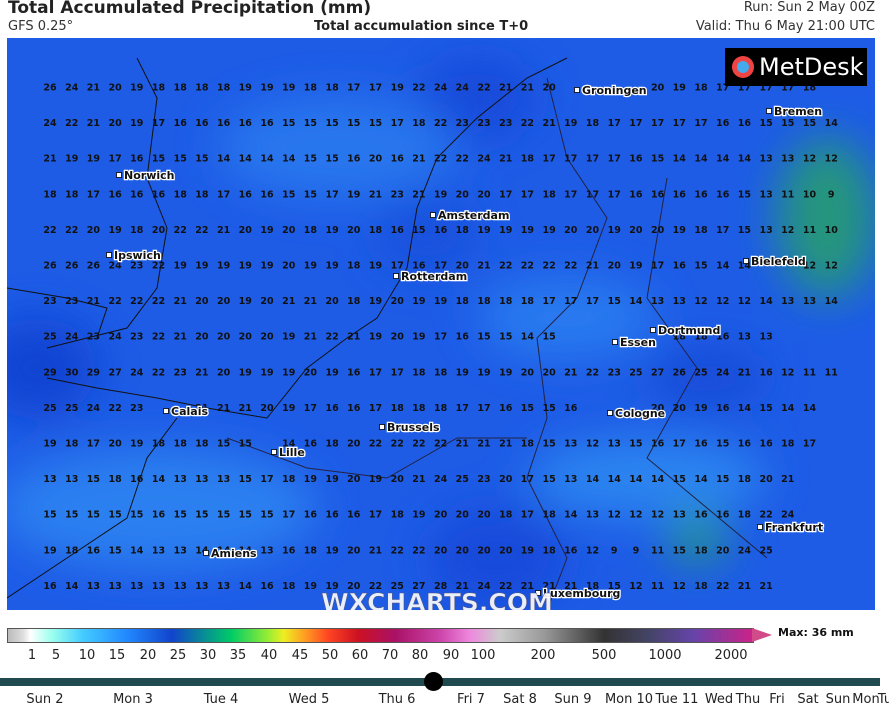  What do you see at coordinates (748, 699) in the screenshot?
I see `day-label: Thu` at bounding box center [748, 699].